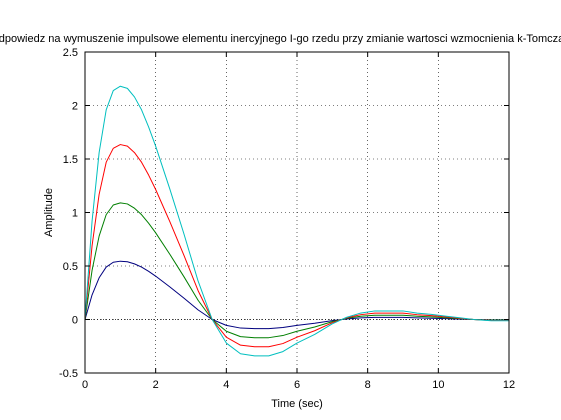  I want to click on y-tick-labels: -0.5 0 0.5 1 1.5 2 2.5, so click(68, 213).